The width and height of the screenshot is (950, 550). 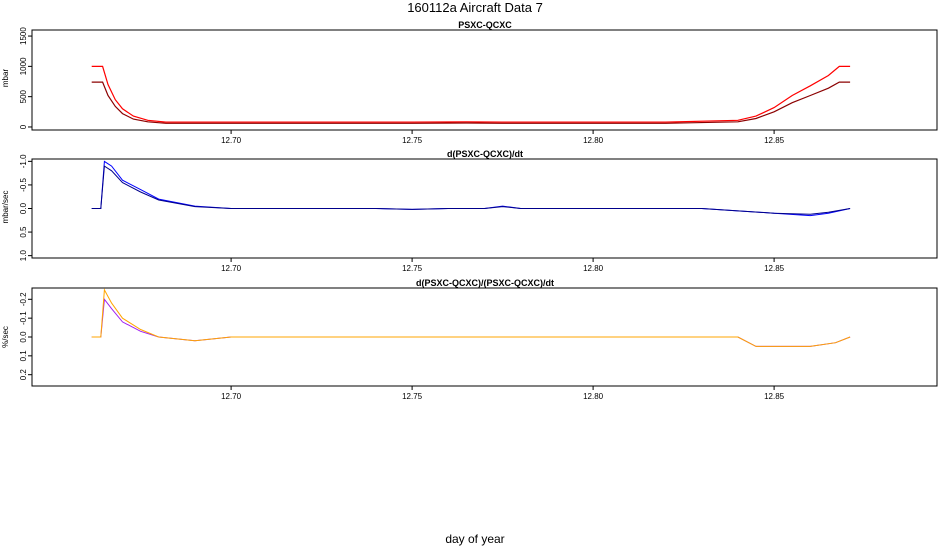 What do you see at coordinates (5, 207) in the screenshot?
I see `y-axis-label-mbar-sec: mbar/sec` at bounding box center [5, 207].